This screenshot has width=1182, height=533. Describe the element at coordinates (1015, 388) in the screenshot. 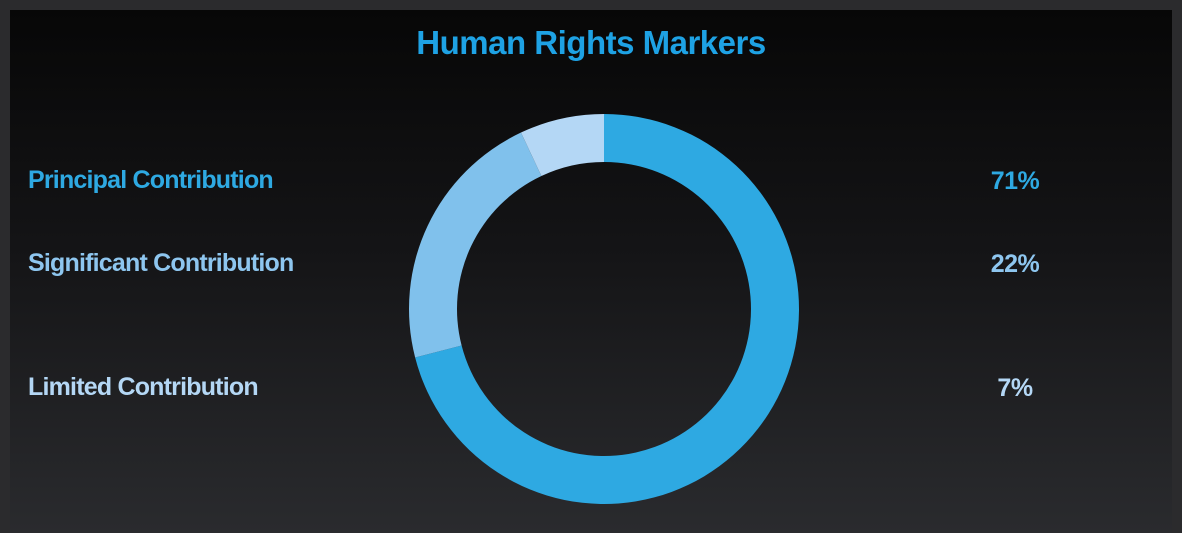

I see `value-label: 7%` at that location.